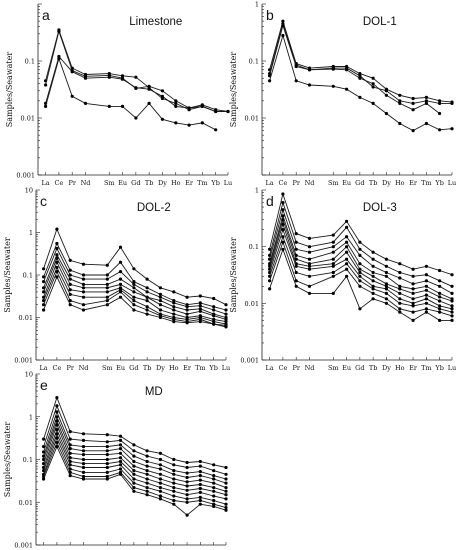  Describe the element at coordinates (257, 191) in the screenshot. I see `y-tick-label: 1` at that location.